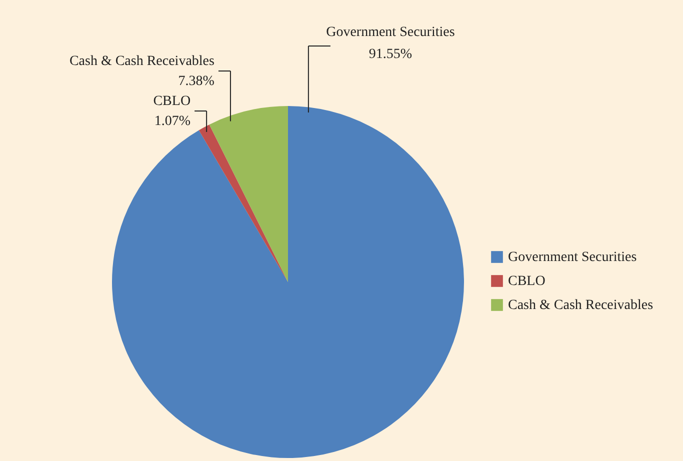 The width and height of the screenshot is (683, 461). What do you see at coordinates (581, 305) in the screenshot?
I see `legend-label: Cash & Cash Receivables` at bounding box center [581, 305].